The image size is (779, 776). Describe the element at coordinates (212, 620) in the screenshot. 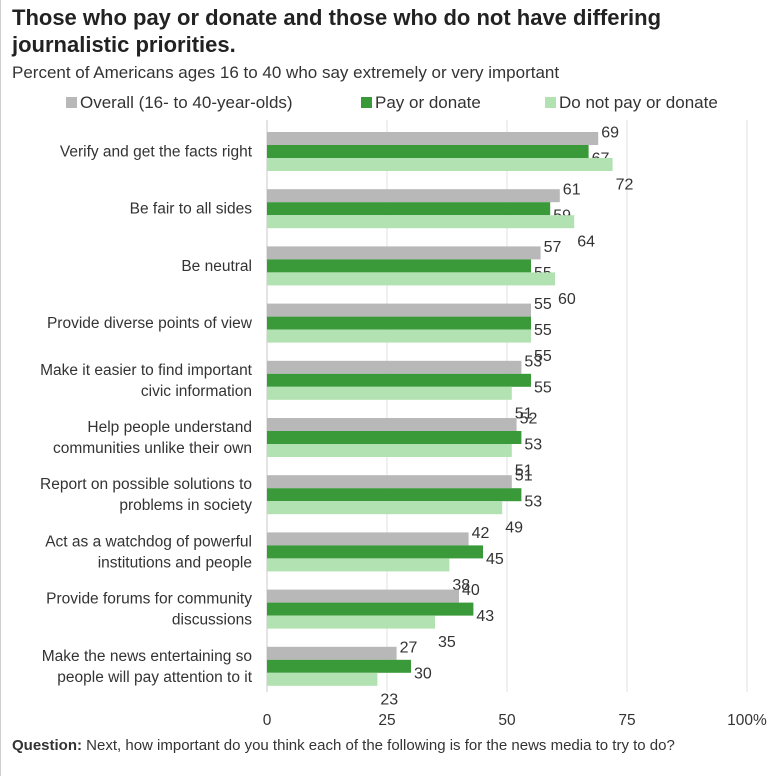

I see `category-label: discussions` at that location.